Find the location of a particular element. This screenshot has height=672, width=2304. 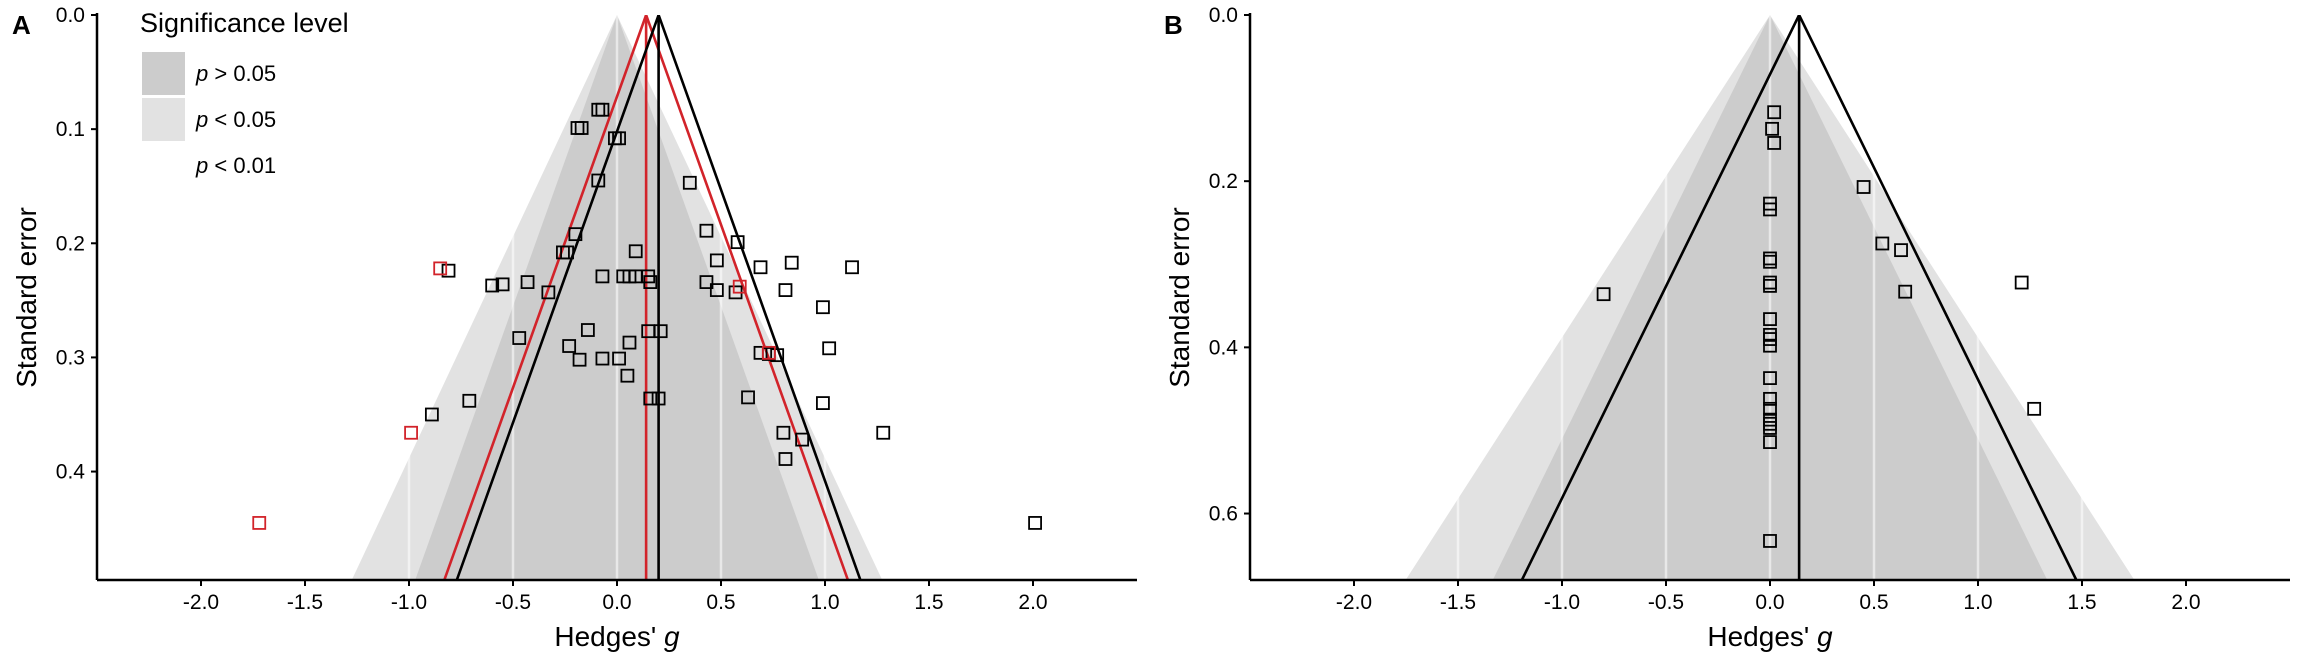

legend-entry-label: p < 0.01 is located at coordinates (235, 165).